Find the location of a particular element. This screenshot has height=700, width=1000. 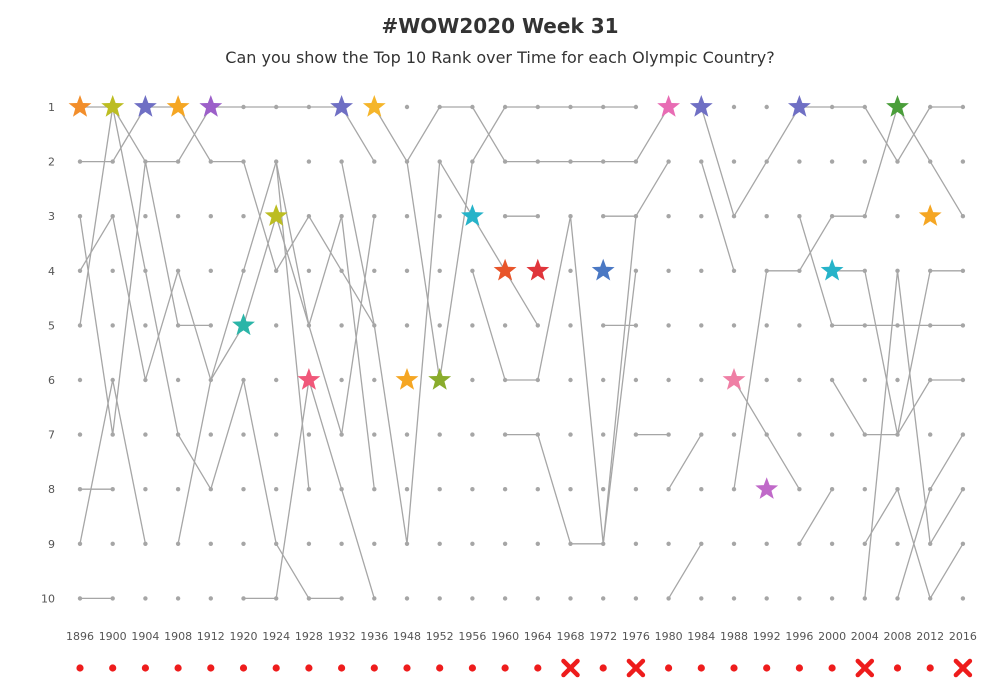

x-tick-label: 1976 is located at coordinates (636, 636).